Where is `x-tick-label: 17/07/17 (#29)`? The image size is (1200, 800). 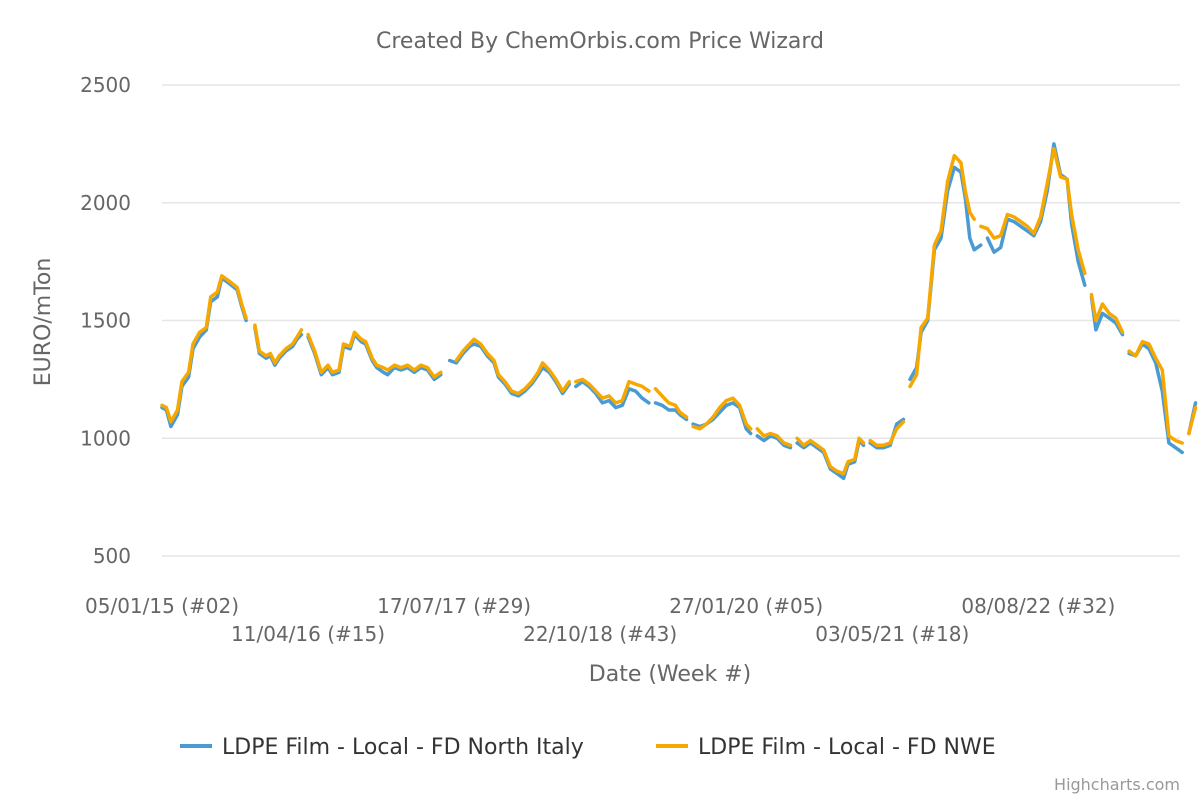 x-tick-label: 17/07/17 (#29) is located at coordinates (454, 606).